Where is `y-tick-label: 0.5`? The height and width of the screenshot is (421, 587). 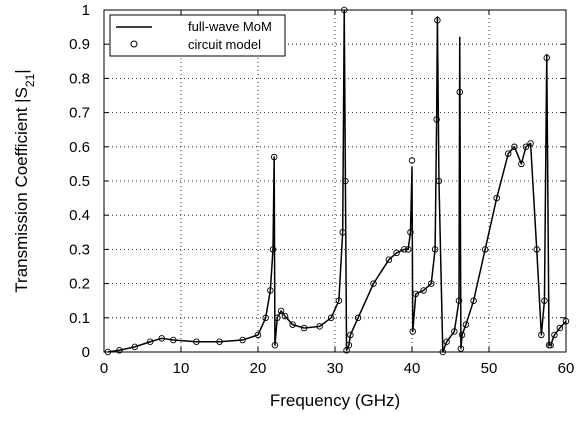 y-tick-label: 0.5 is located at coordinates (79, 181).